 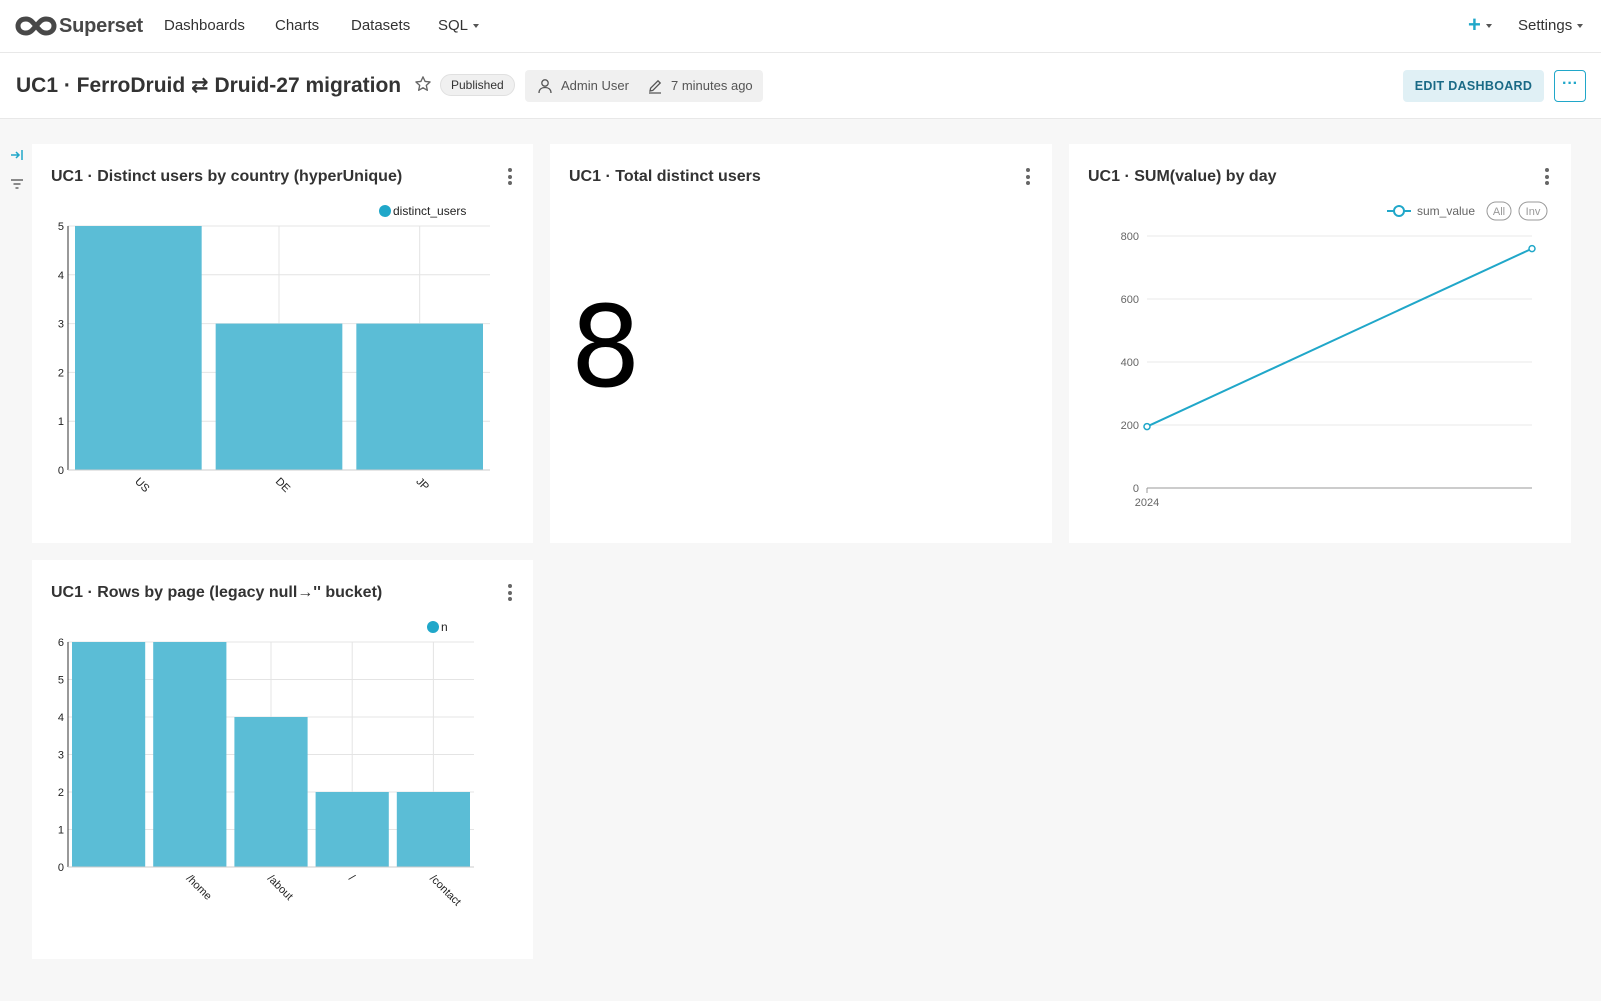 What do you see at coordinates (351, 878) in the screenshot?
I see `x-tick-label: /` at bounding box center [351, 878].